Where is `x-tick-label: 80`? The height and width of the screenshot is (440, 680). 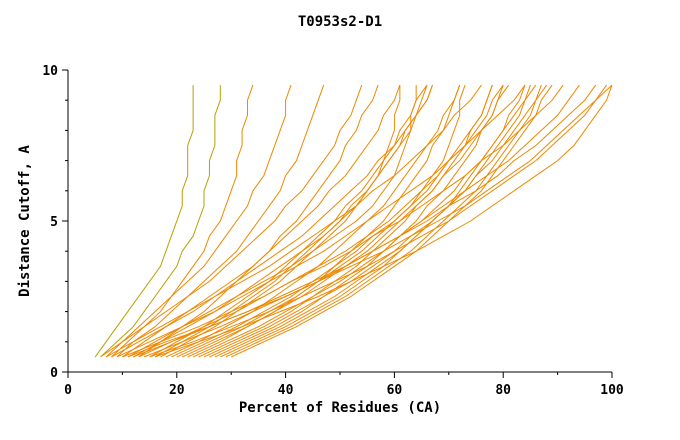 x-tick-label: 80 is located at coordinates (503, 390).